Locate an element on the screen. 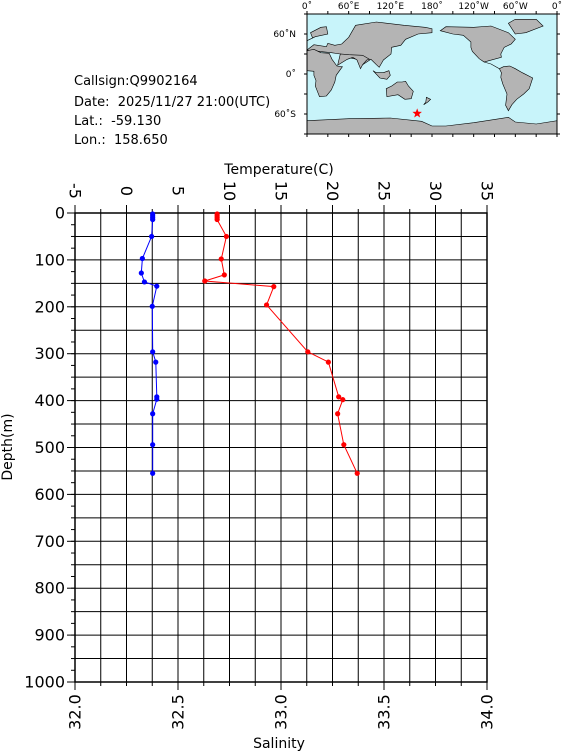 This screenshot has width=564, height=751. latitude-text: Lat.: -59.130 is located at coordinates (118, 121).